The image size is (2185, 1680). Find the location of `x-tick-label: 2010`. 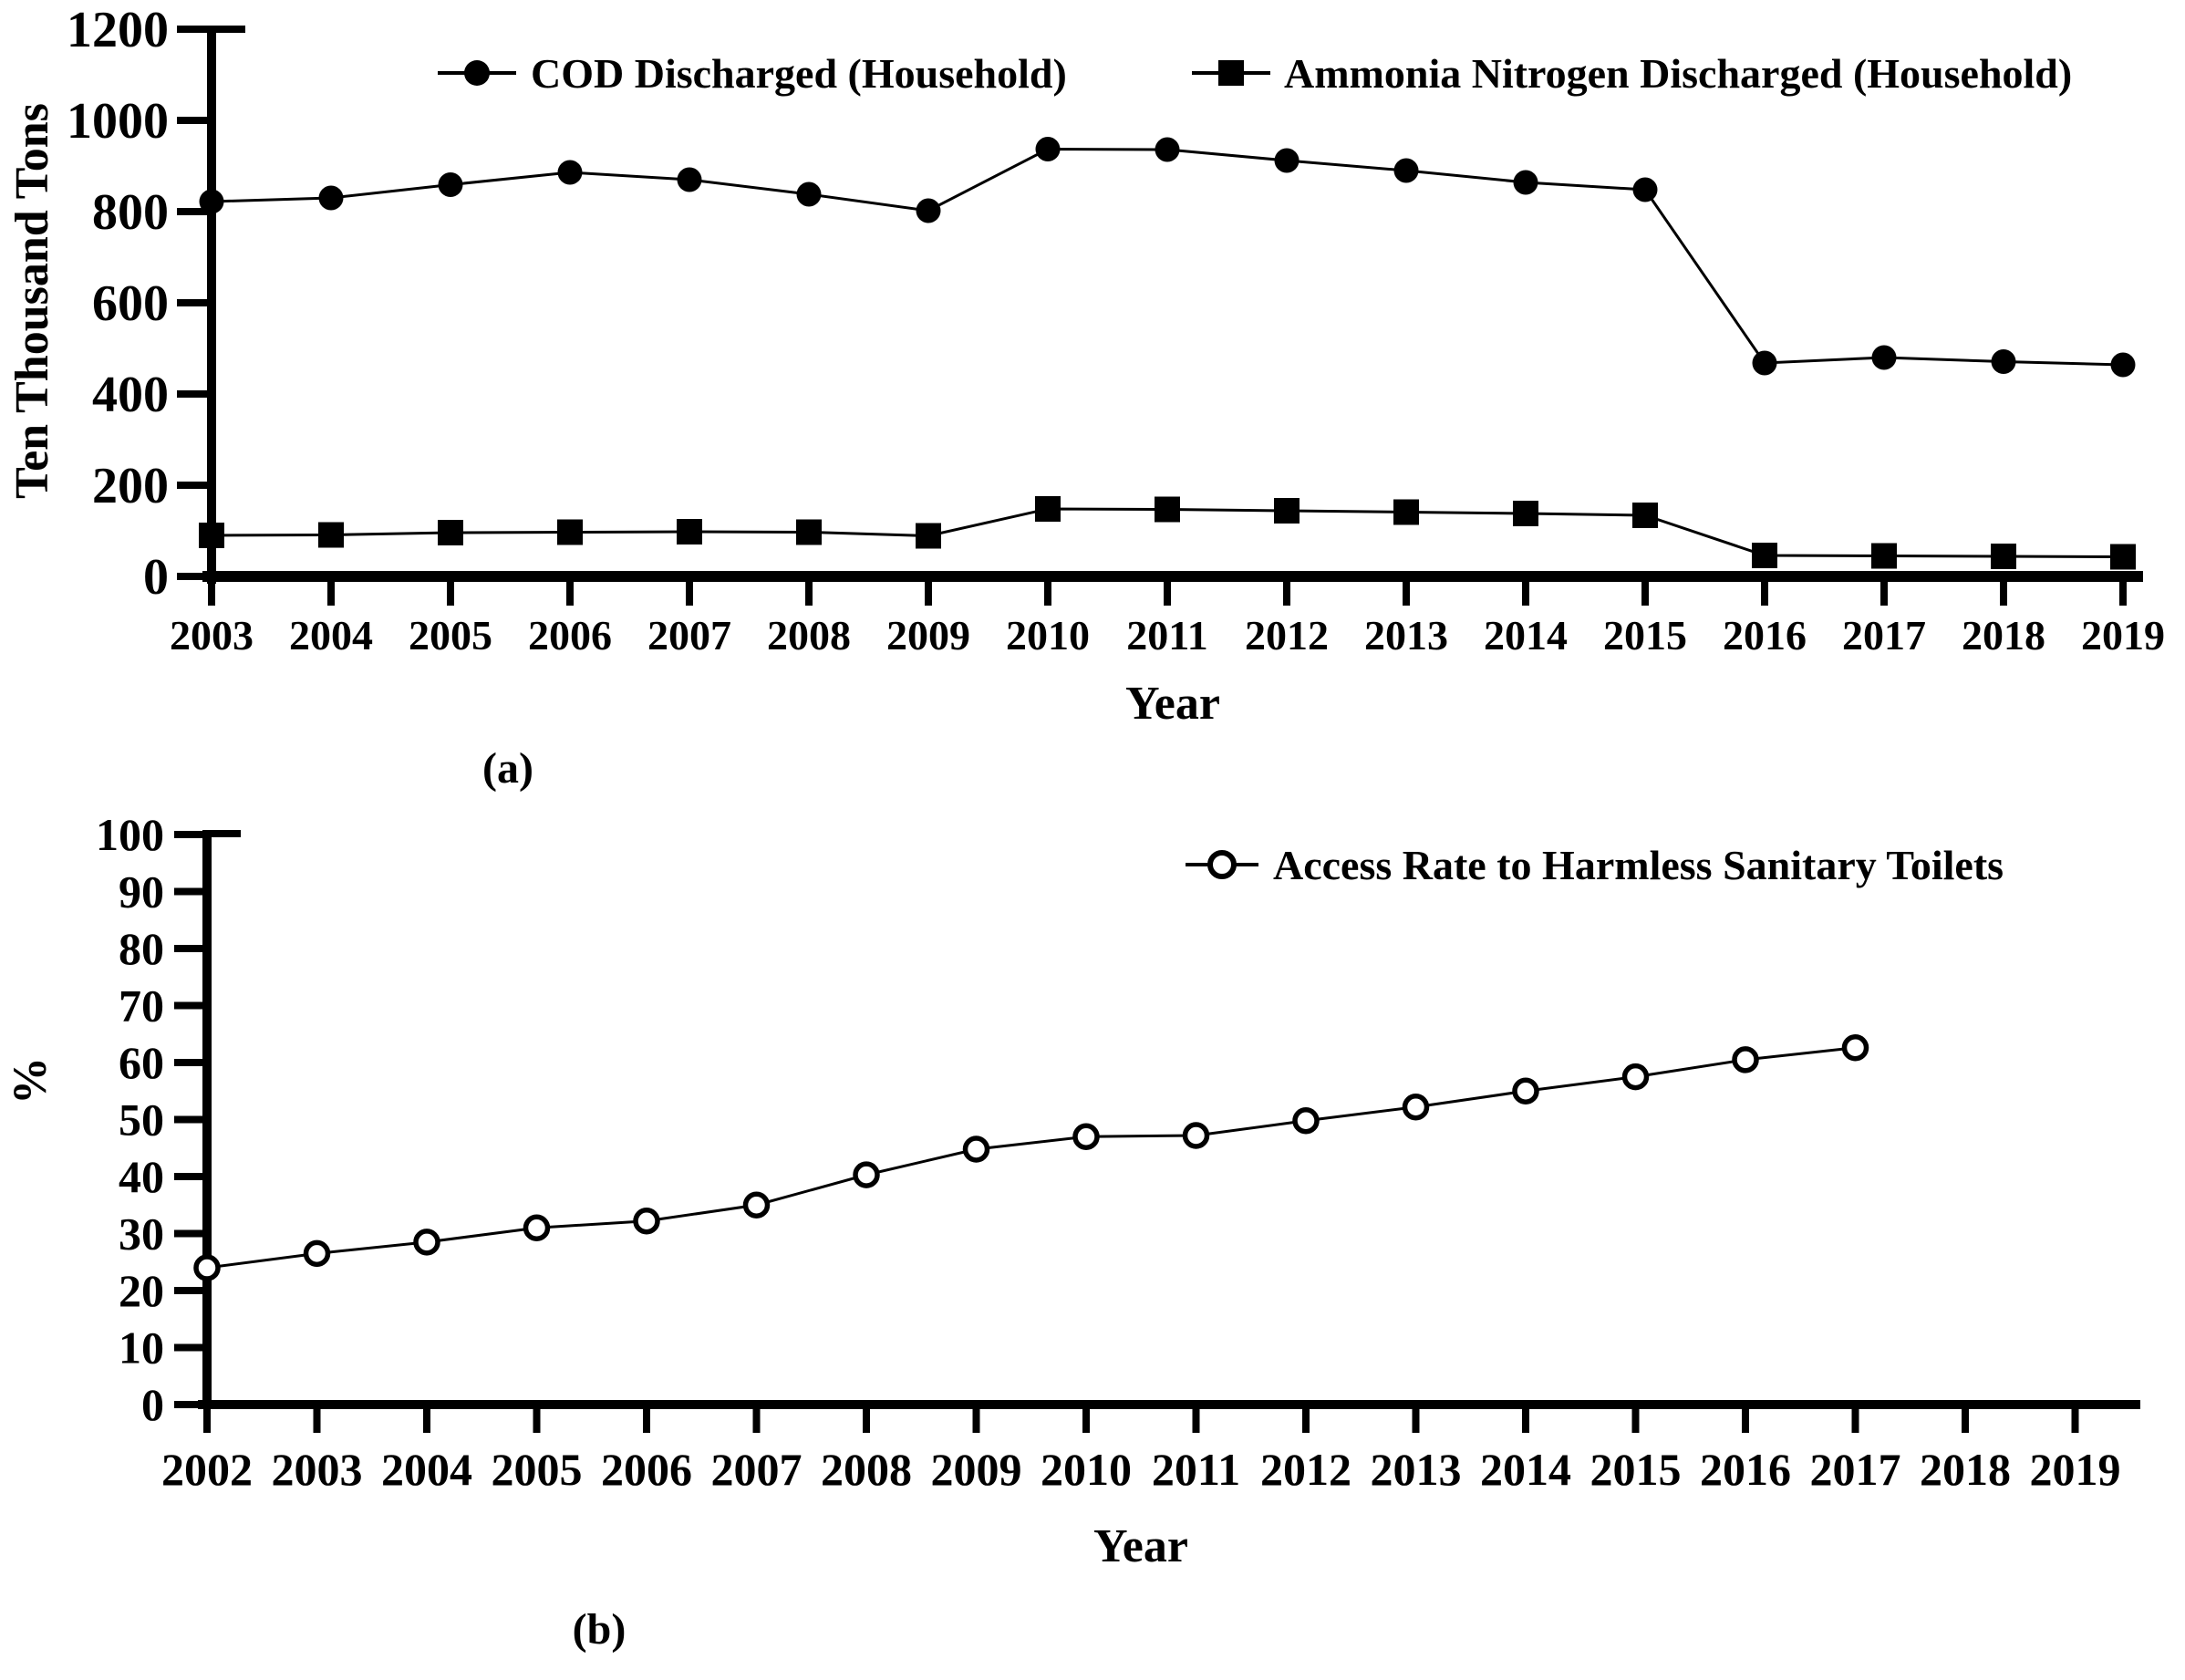

x-tick-label: 2010 is located at coordinates (1048, 635).